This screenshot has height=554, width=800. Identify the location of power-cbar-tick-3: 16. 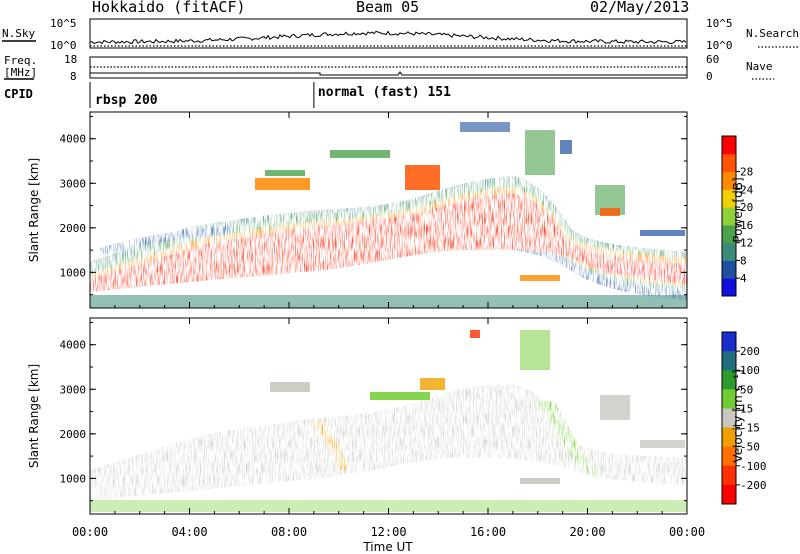
(746, 225).